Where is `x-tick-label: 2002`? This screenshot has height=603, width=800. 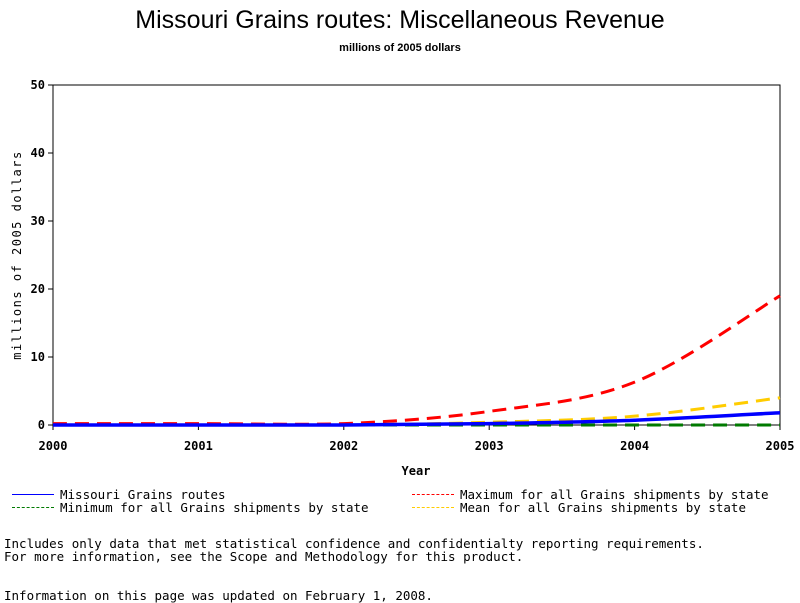
x-tick-label: 2002 is located at coordinates (343, 446).